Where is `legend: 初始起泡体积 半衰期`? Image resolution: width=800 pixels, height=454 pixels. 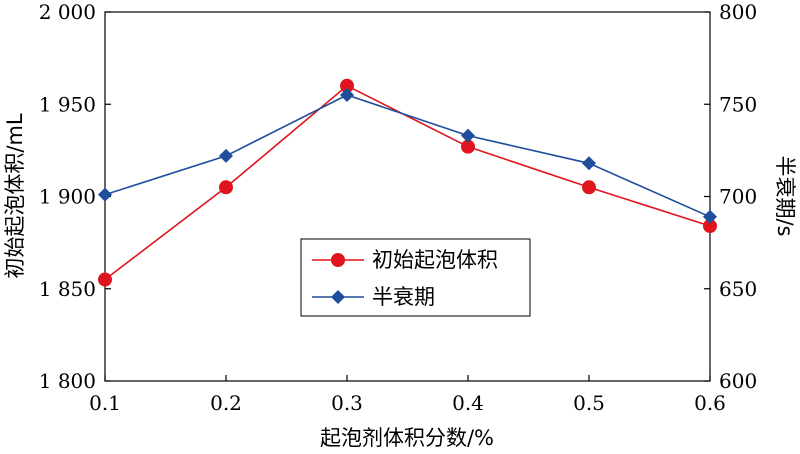 legend: 初始起泡体积 半衰期 is located at coordinates (415, 277).